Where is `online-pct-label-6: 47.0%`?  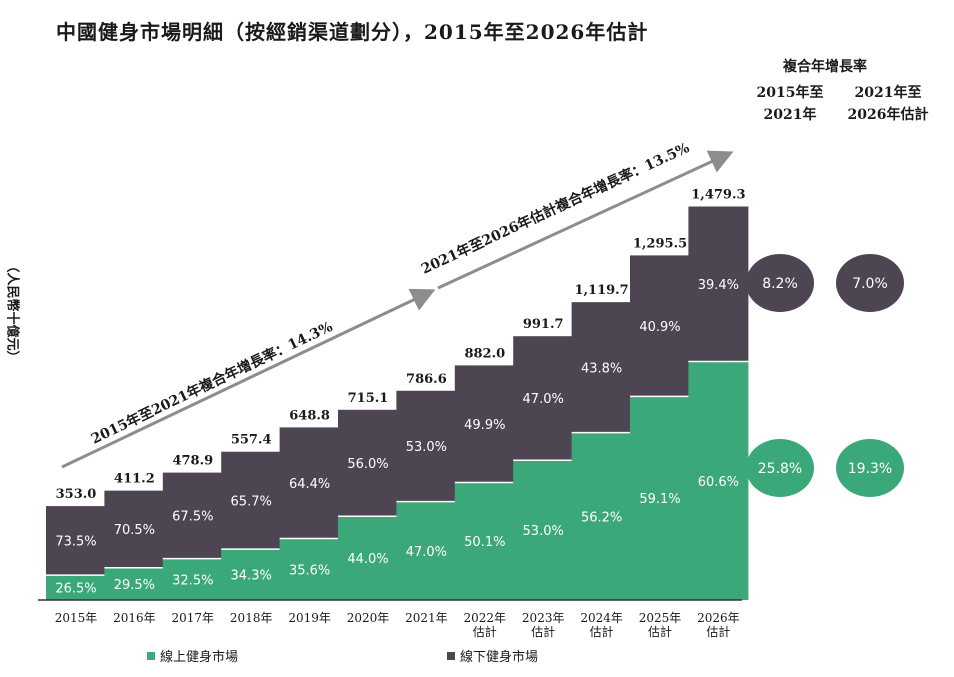 online-pct-label-6: 47.0% is located at coordinates (426, 552).